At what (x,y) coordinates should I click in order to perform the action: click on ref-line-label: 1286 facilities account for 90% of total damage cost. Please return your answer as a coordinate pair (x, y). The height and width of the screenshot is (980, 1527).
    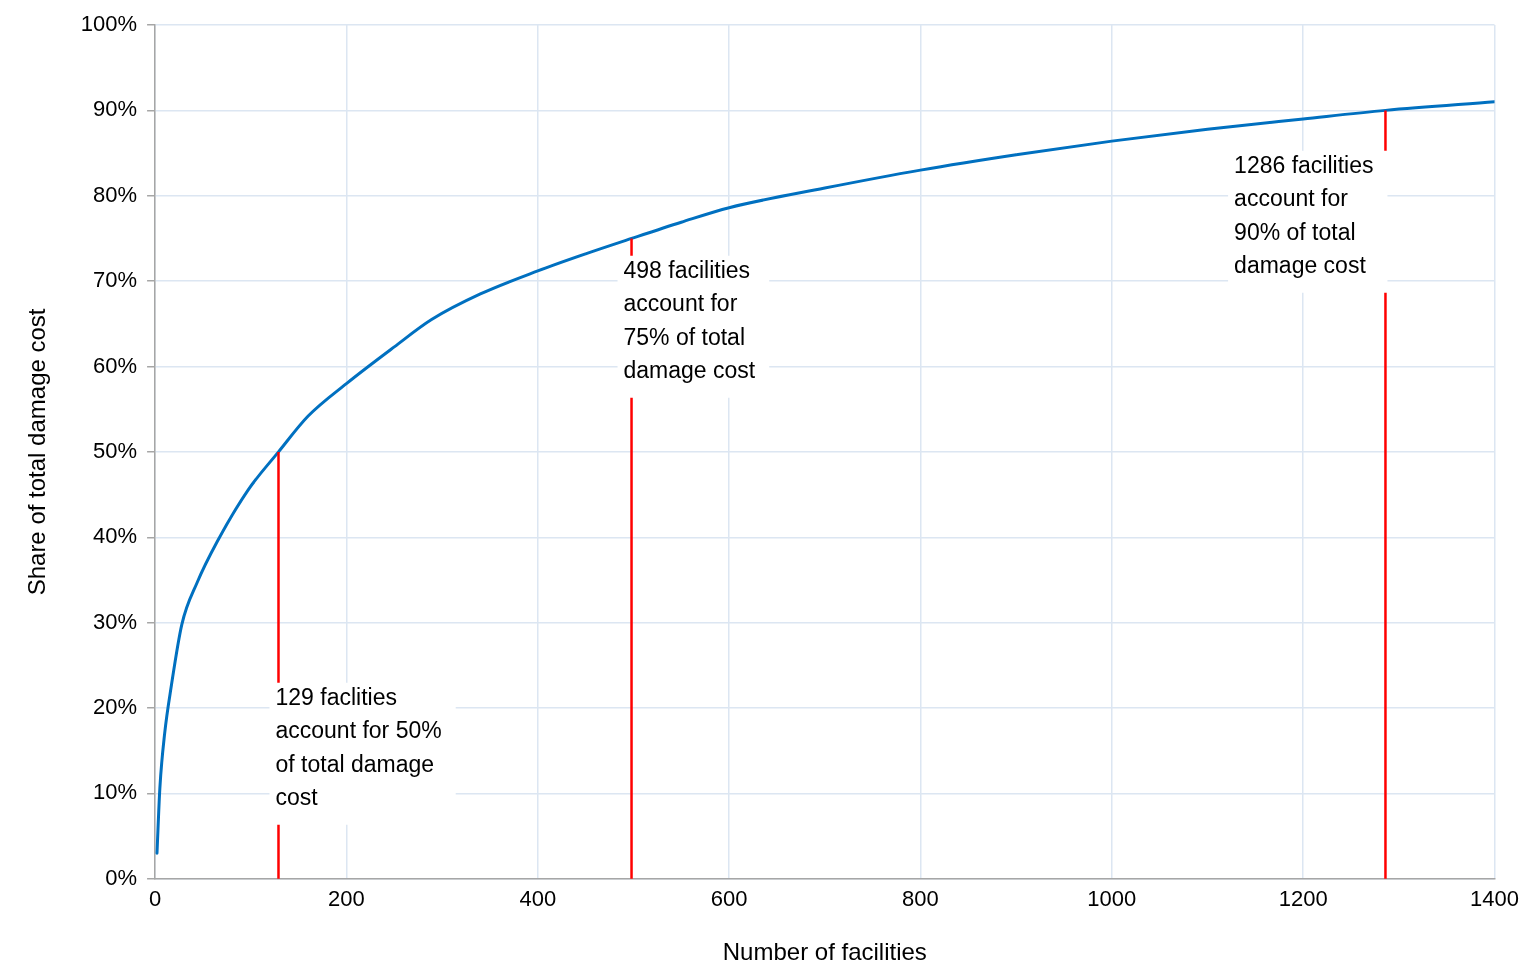
    Looking at the image, I should click on (1304, 215).